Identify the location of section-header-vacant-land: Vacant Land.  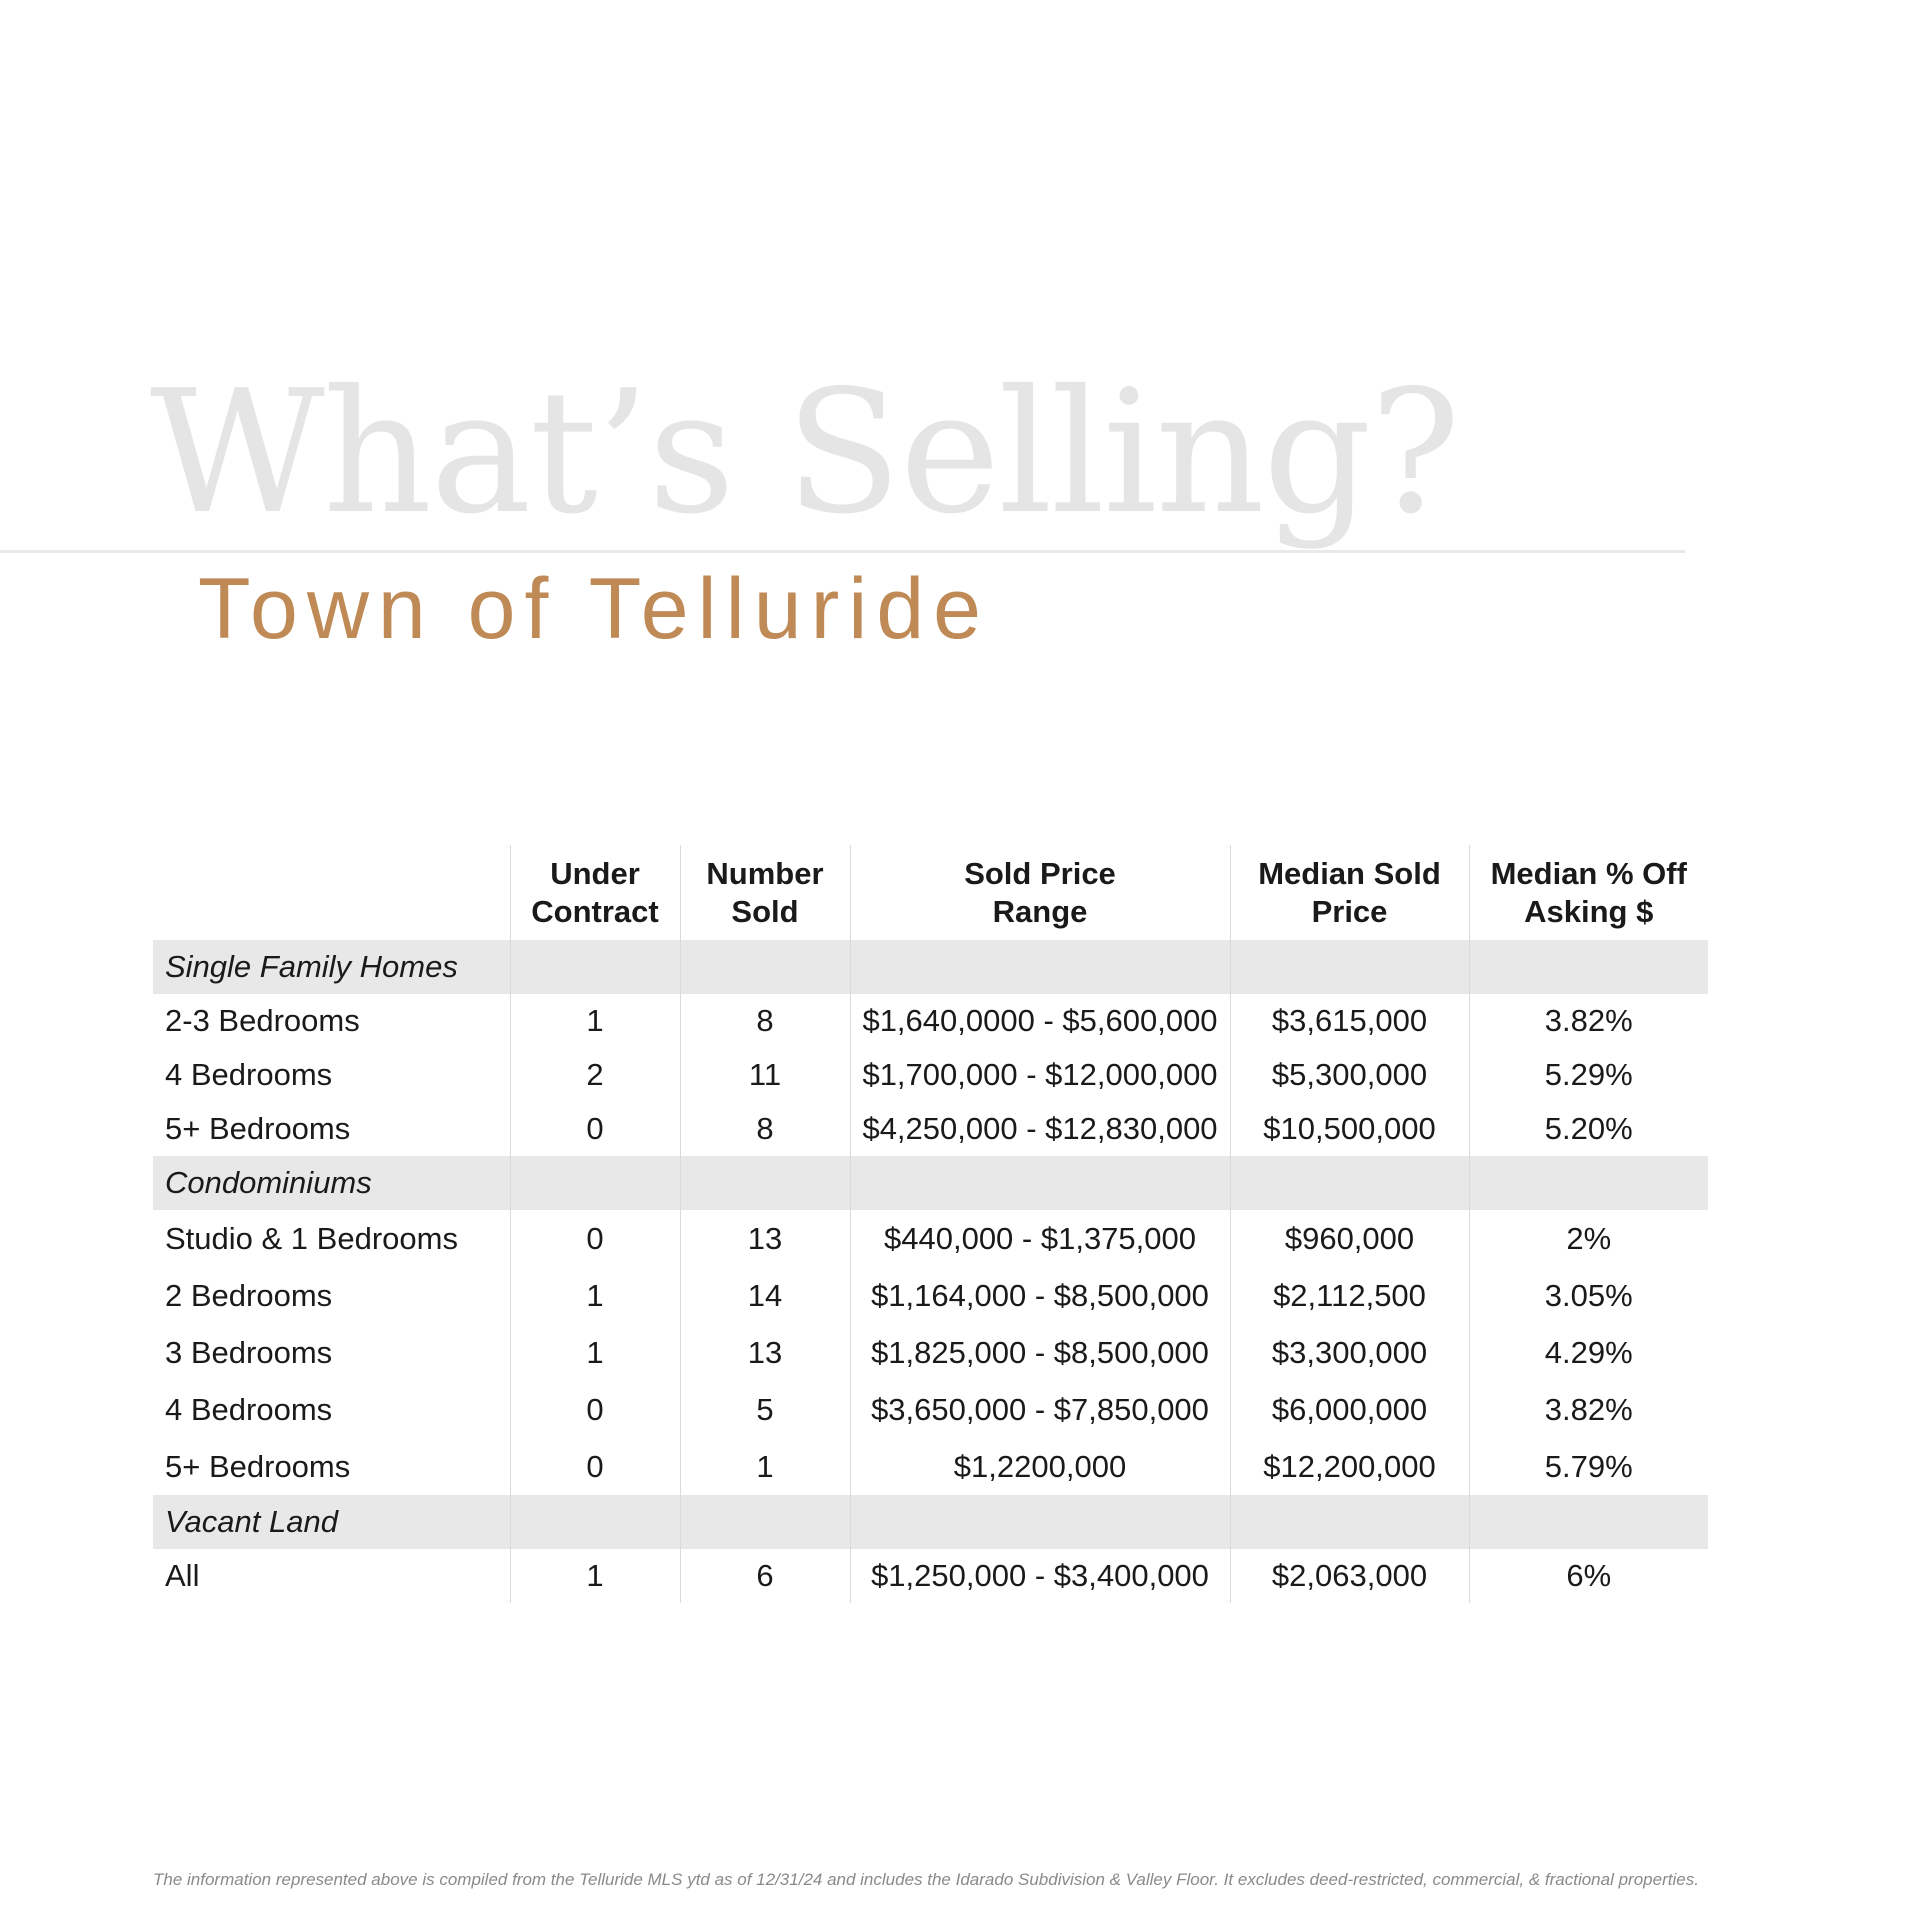
(930, 1522).